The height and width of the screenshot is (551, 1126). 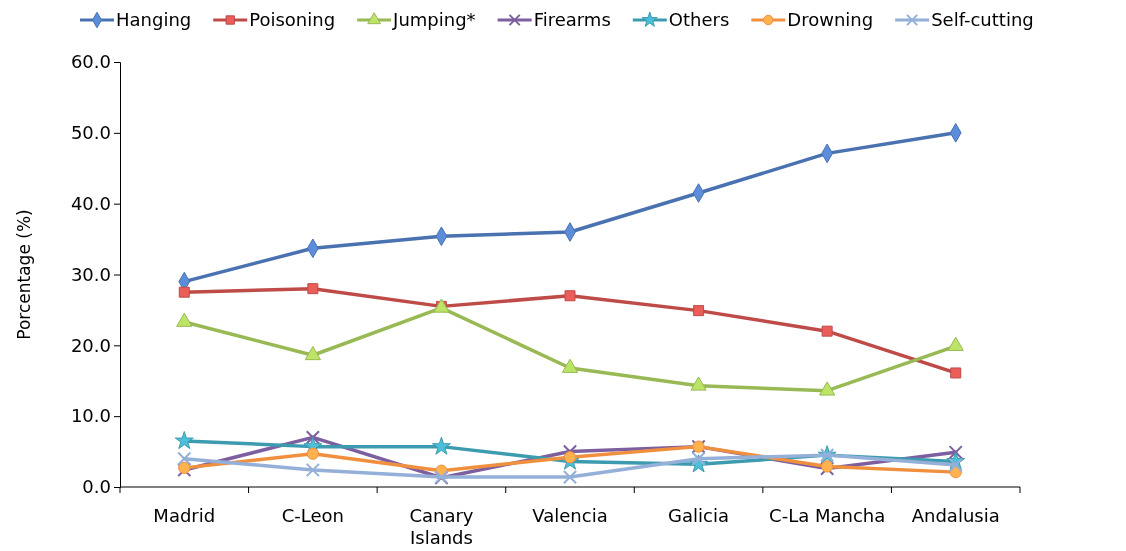 I want to click on legend-label: Poisoning, so click(x=292, y=19).